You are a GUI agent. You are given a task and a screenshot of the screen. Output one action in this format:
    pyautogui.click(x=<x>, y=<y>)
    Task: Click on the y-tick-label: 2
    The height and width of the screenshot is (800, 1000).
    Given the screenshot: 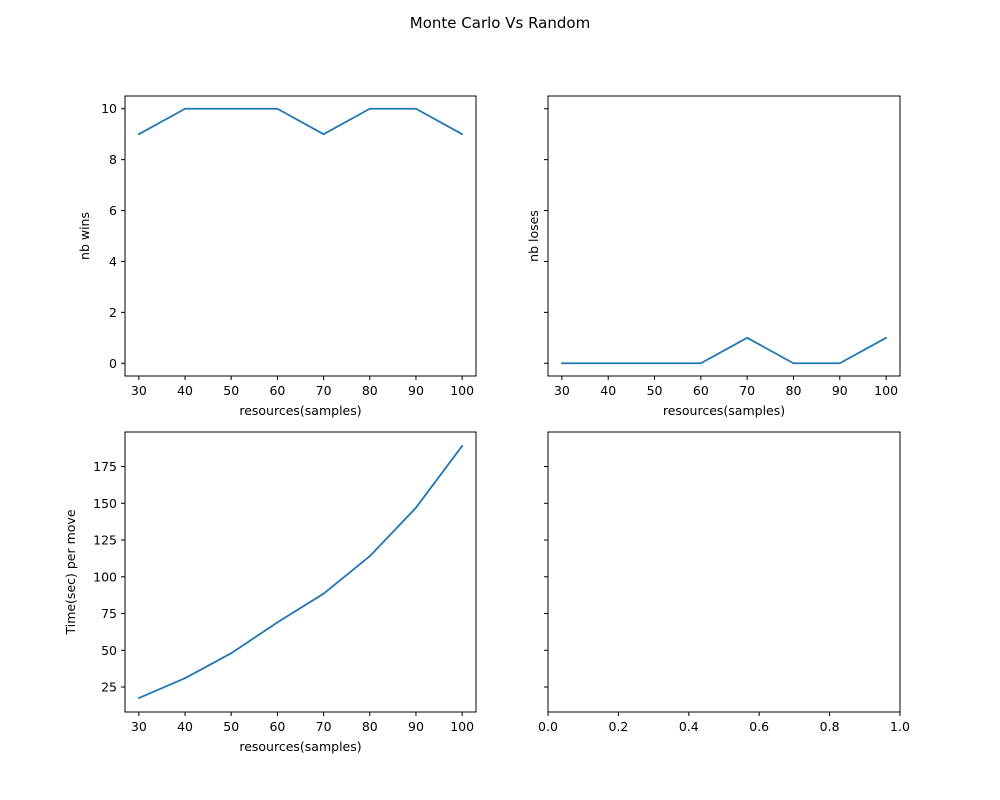 What is the action you would take?
    pyautogui.click(x=113, y=312)
    